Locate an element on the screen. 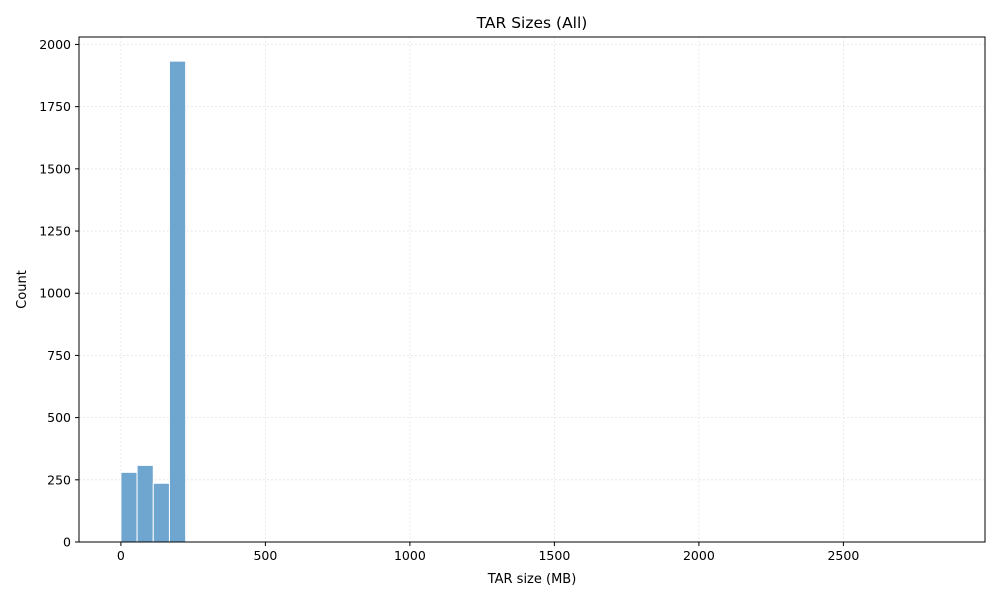 The height and width of the screenshot is (600, 1000). chart-title: TAR Sizes (All) is located at coordinates (532, 23).